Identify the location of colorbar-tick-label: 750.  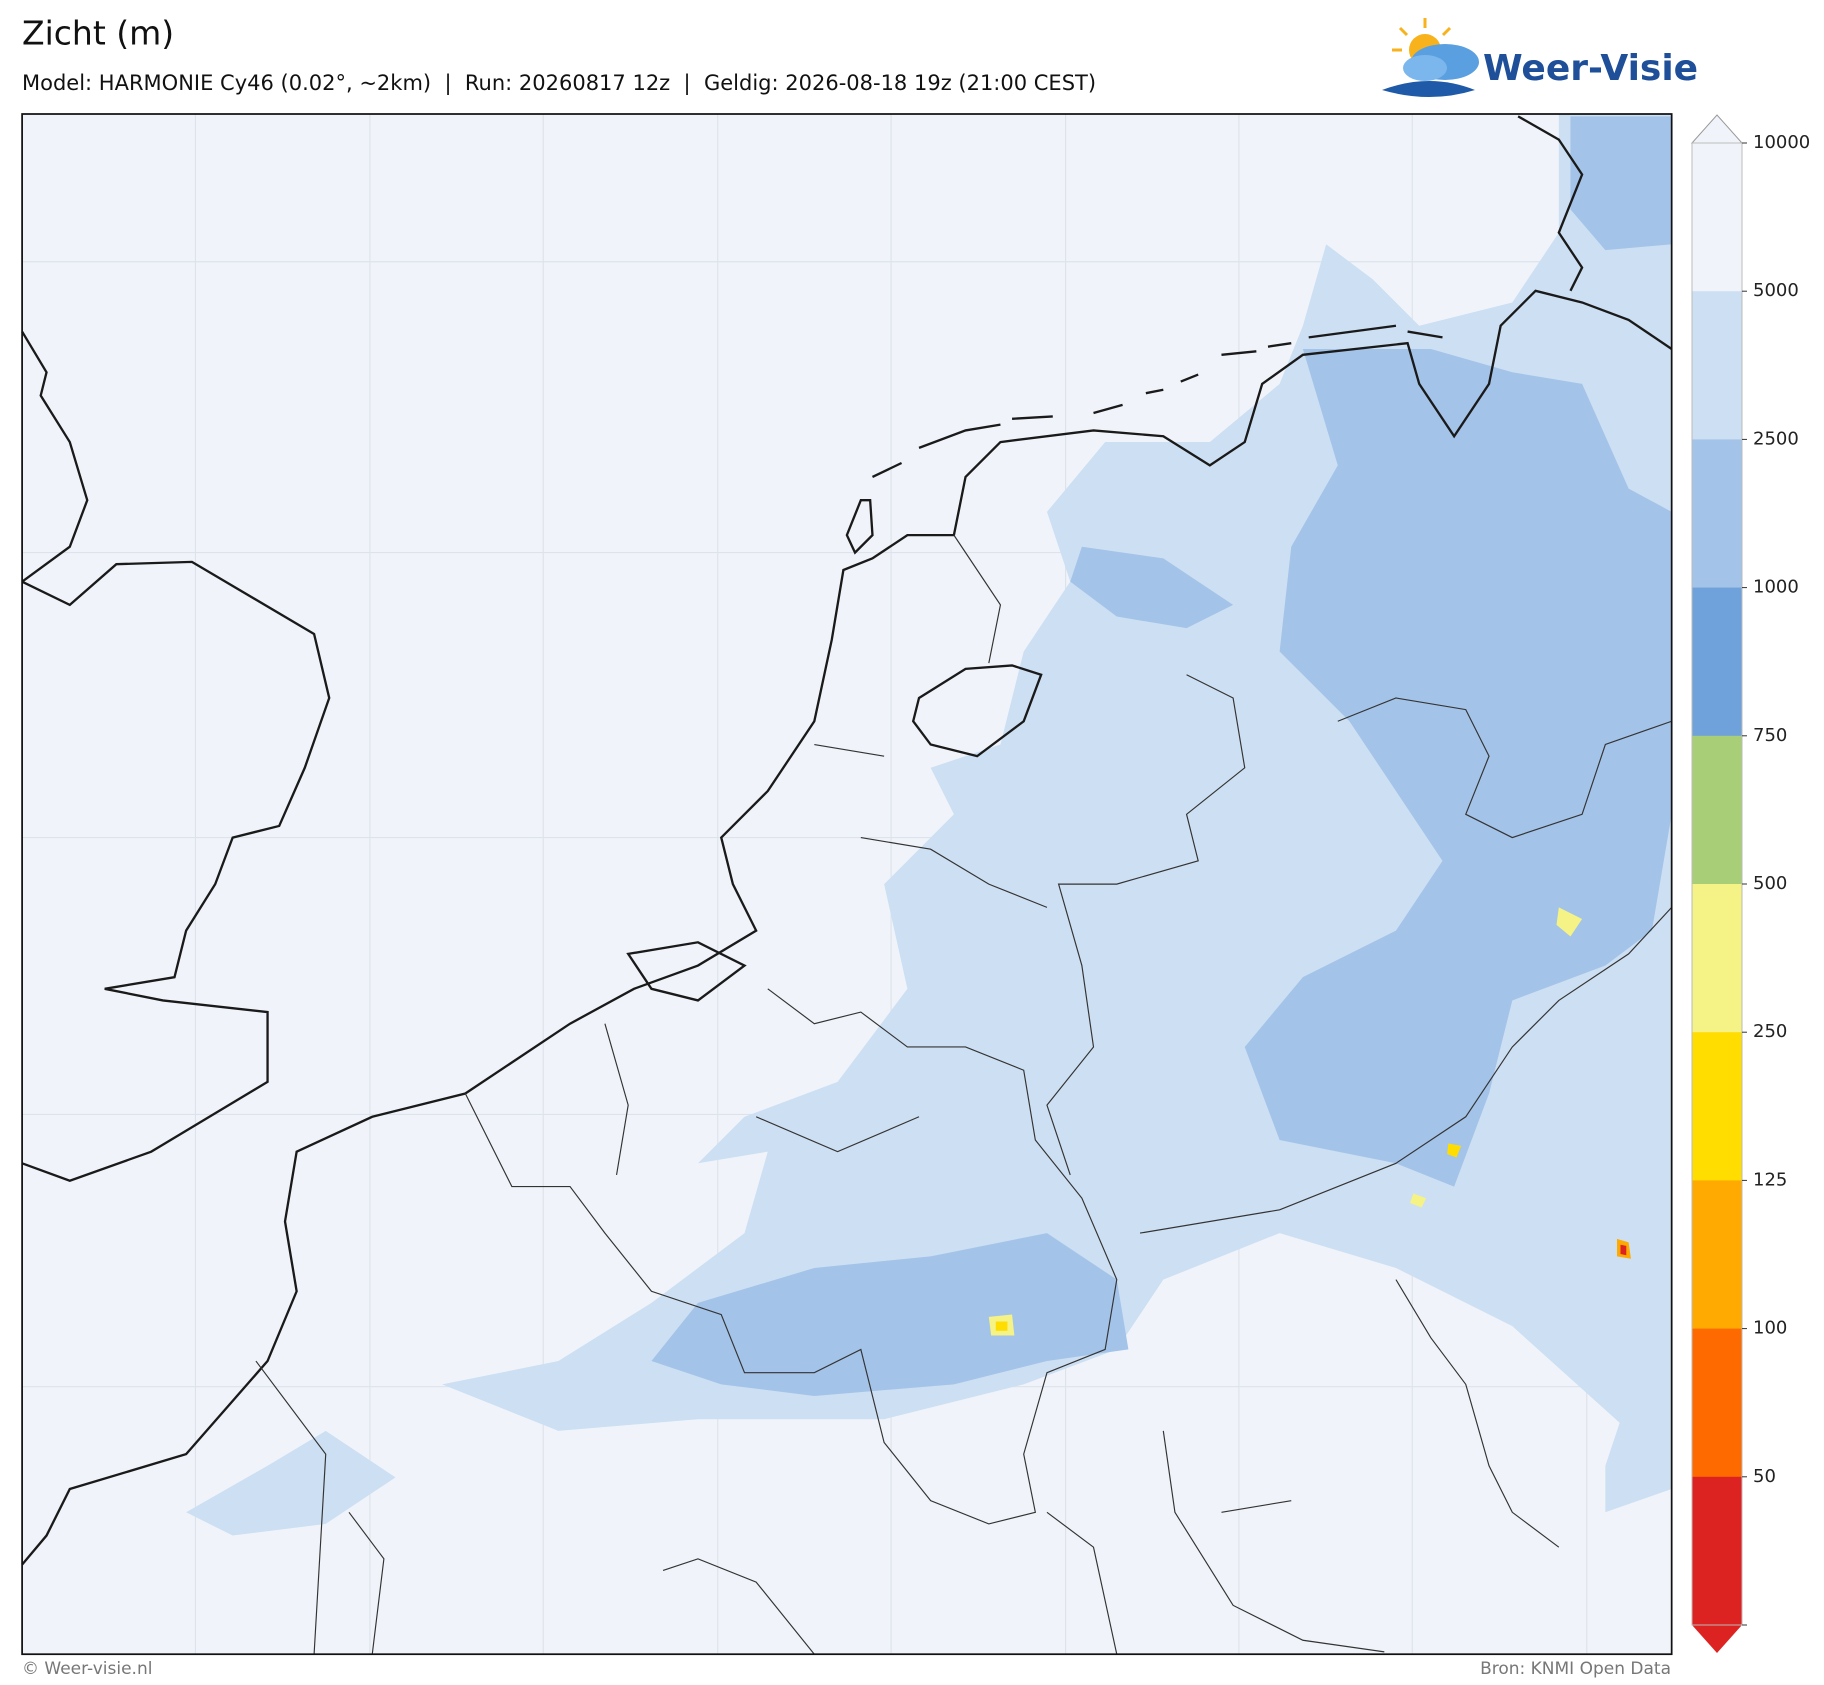
(1770, 735).